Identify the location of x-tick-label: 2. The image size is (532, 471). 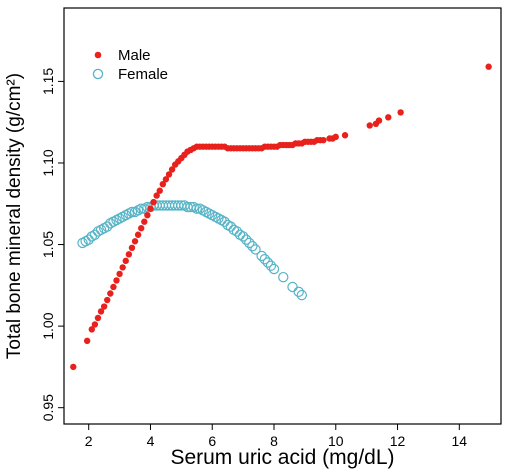
(89, 441).